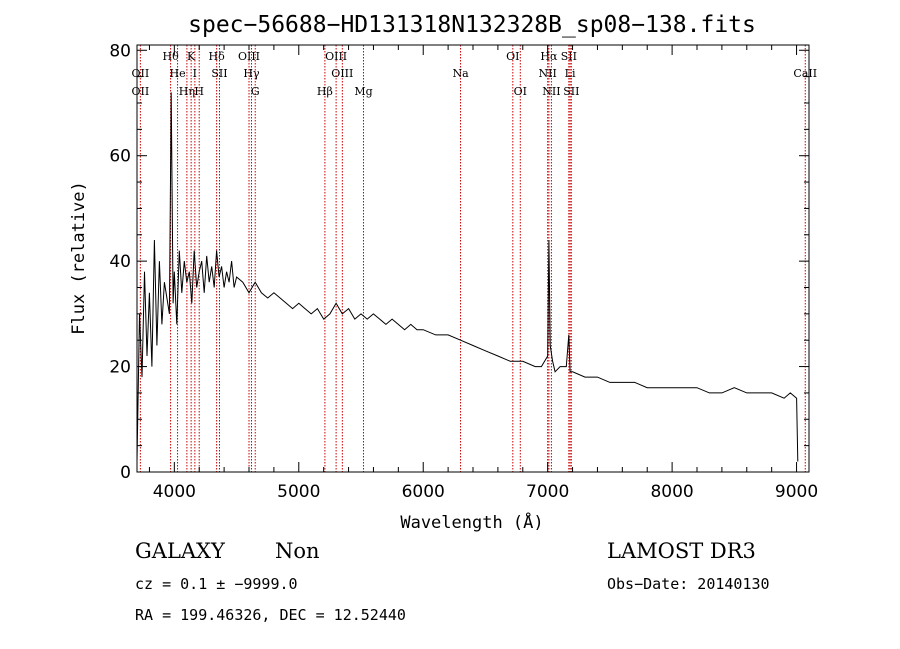  Describe the element at coordinates (174, 492) in the screenshot. I see `x-tick-label: 4000` at that location.